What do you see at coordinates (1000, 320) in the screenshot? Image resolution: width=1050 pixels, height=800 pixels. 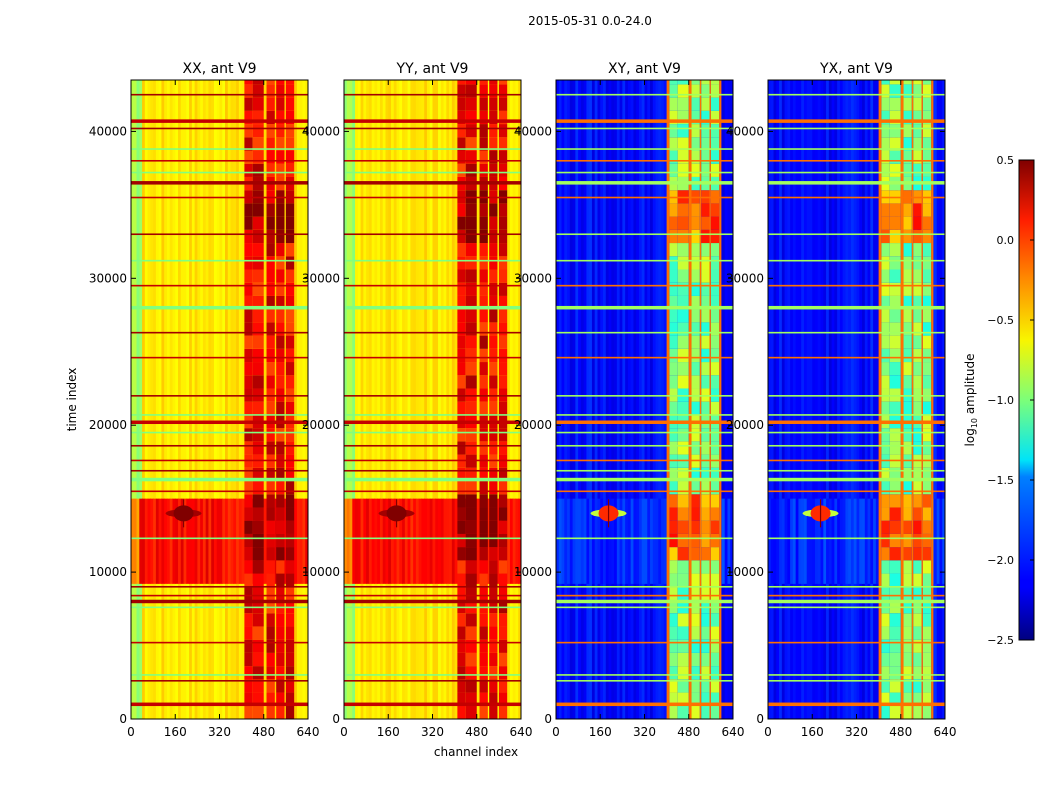 I see `colorbar-tick-label: −0.5` at bounding box center [1000, 320].